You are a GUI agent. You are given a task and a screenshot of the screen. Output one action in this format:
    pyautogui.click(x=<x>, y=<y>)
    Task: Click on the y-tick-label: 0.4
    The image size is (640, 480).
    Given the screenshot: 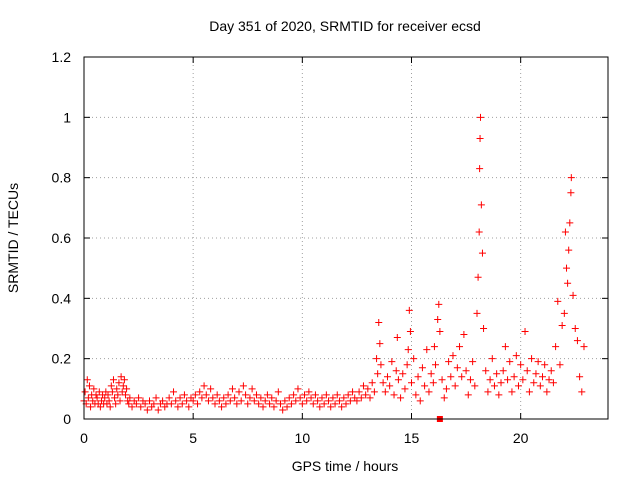 What is the action you would take?
    pyautogui.click(x=62, y=298)
    